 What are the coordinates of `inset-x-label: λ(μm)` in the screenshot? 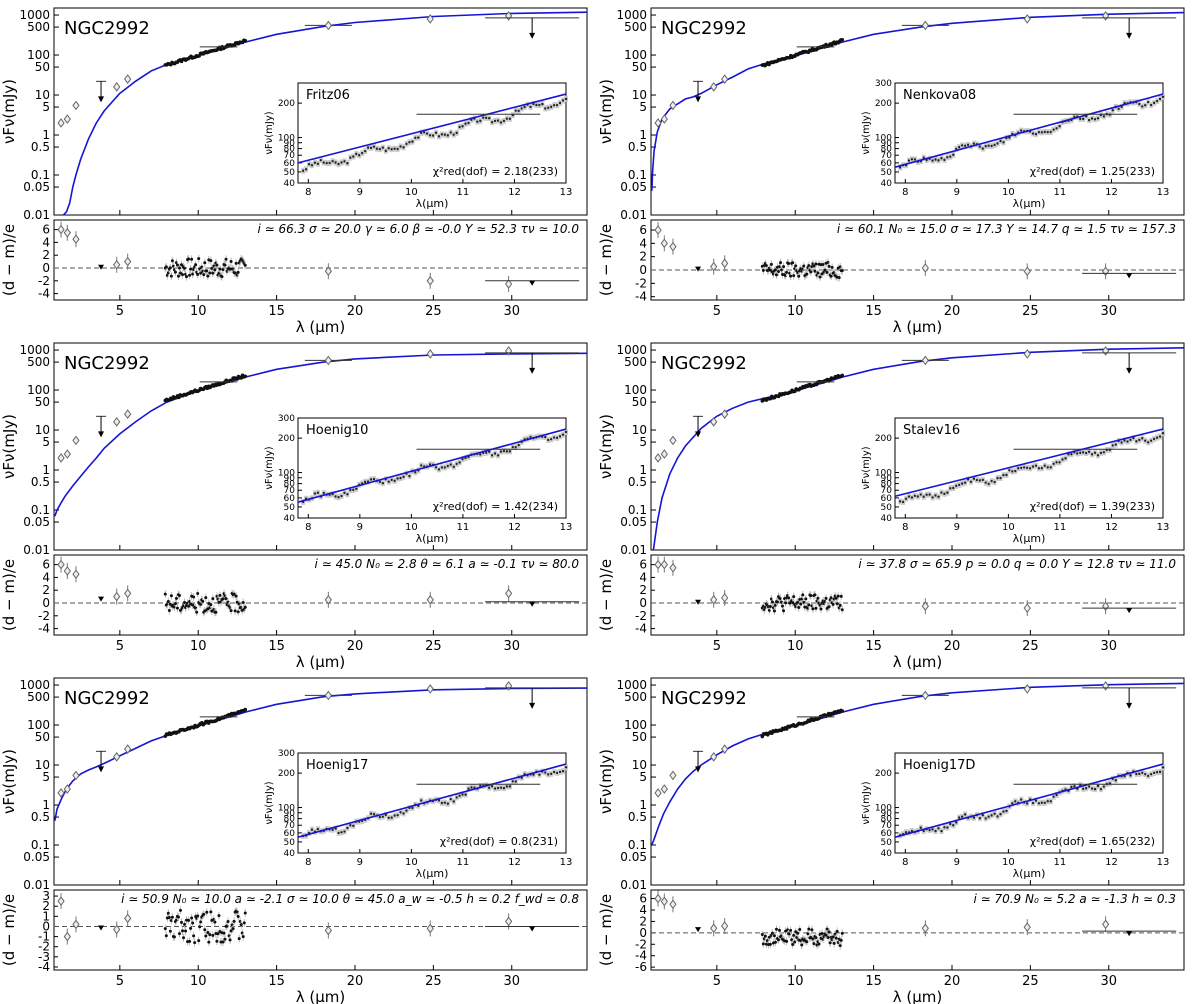 It's located at (432, 873).